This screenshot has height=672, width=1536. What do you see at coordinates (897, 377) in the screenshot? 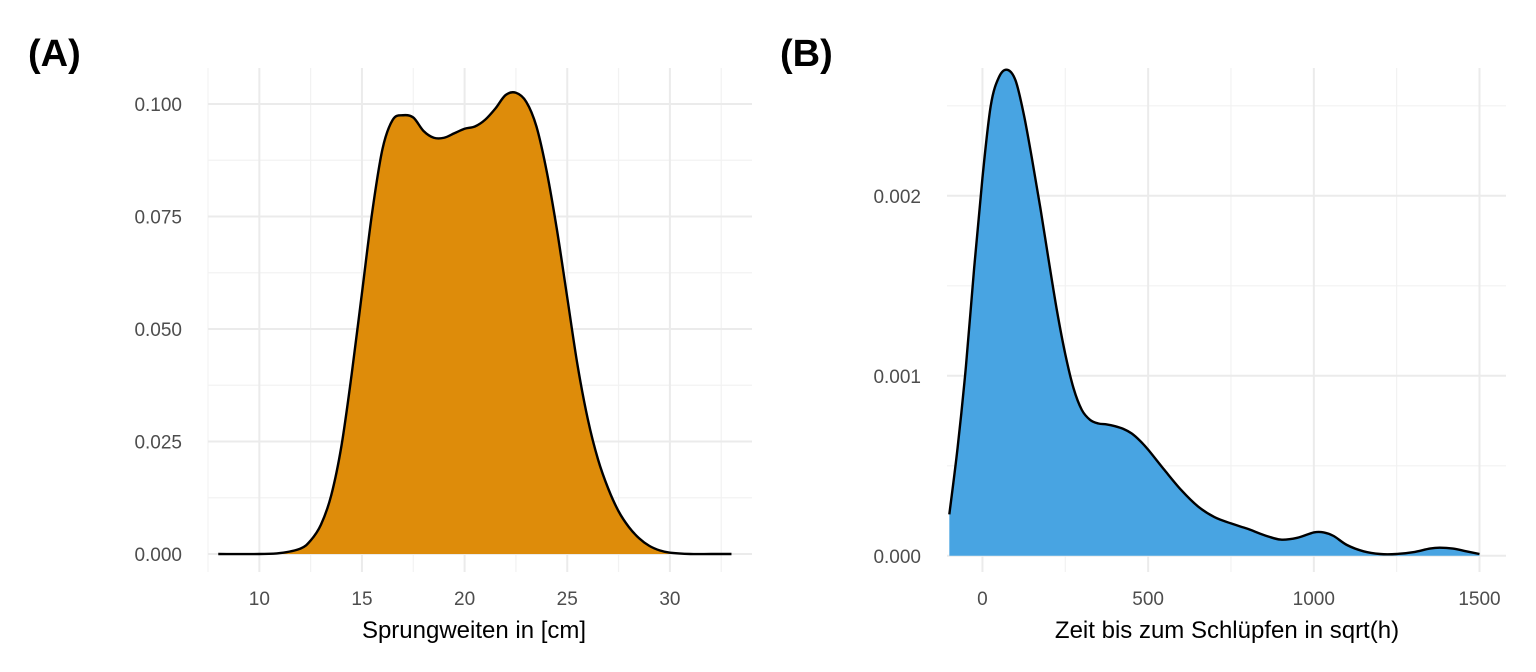
I see `y-tick-label-b: 0.001` at bounding box center [897, 377].